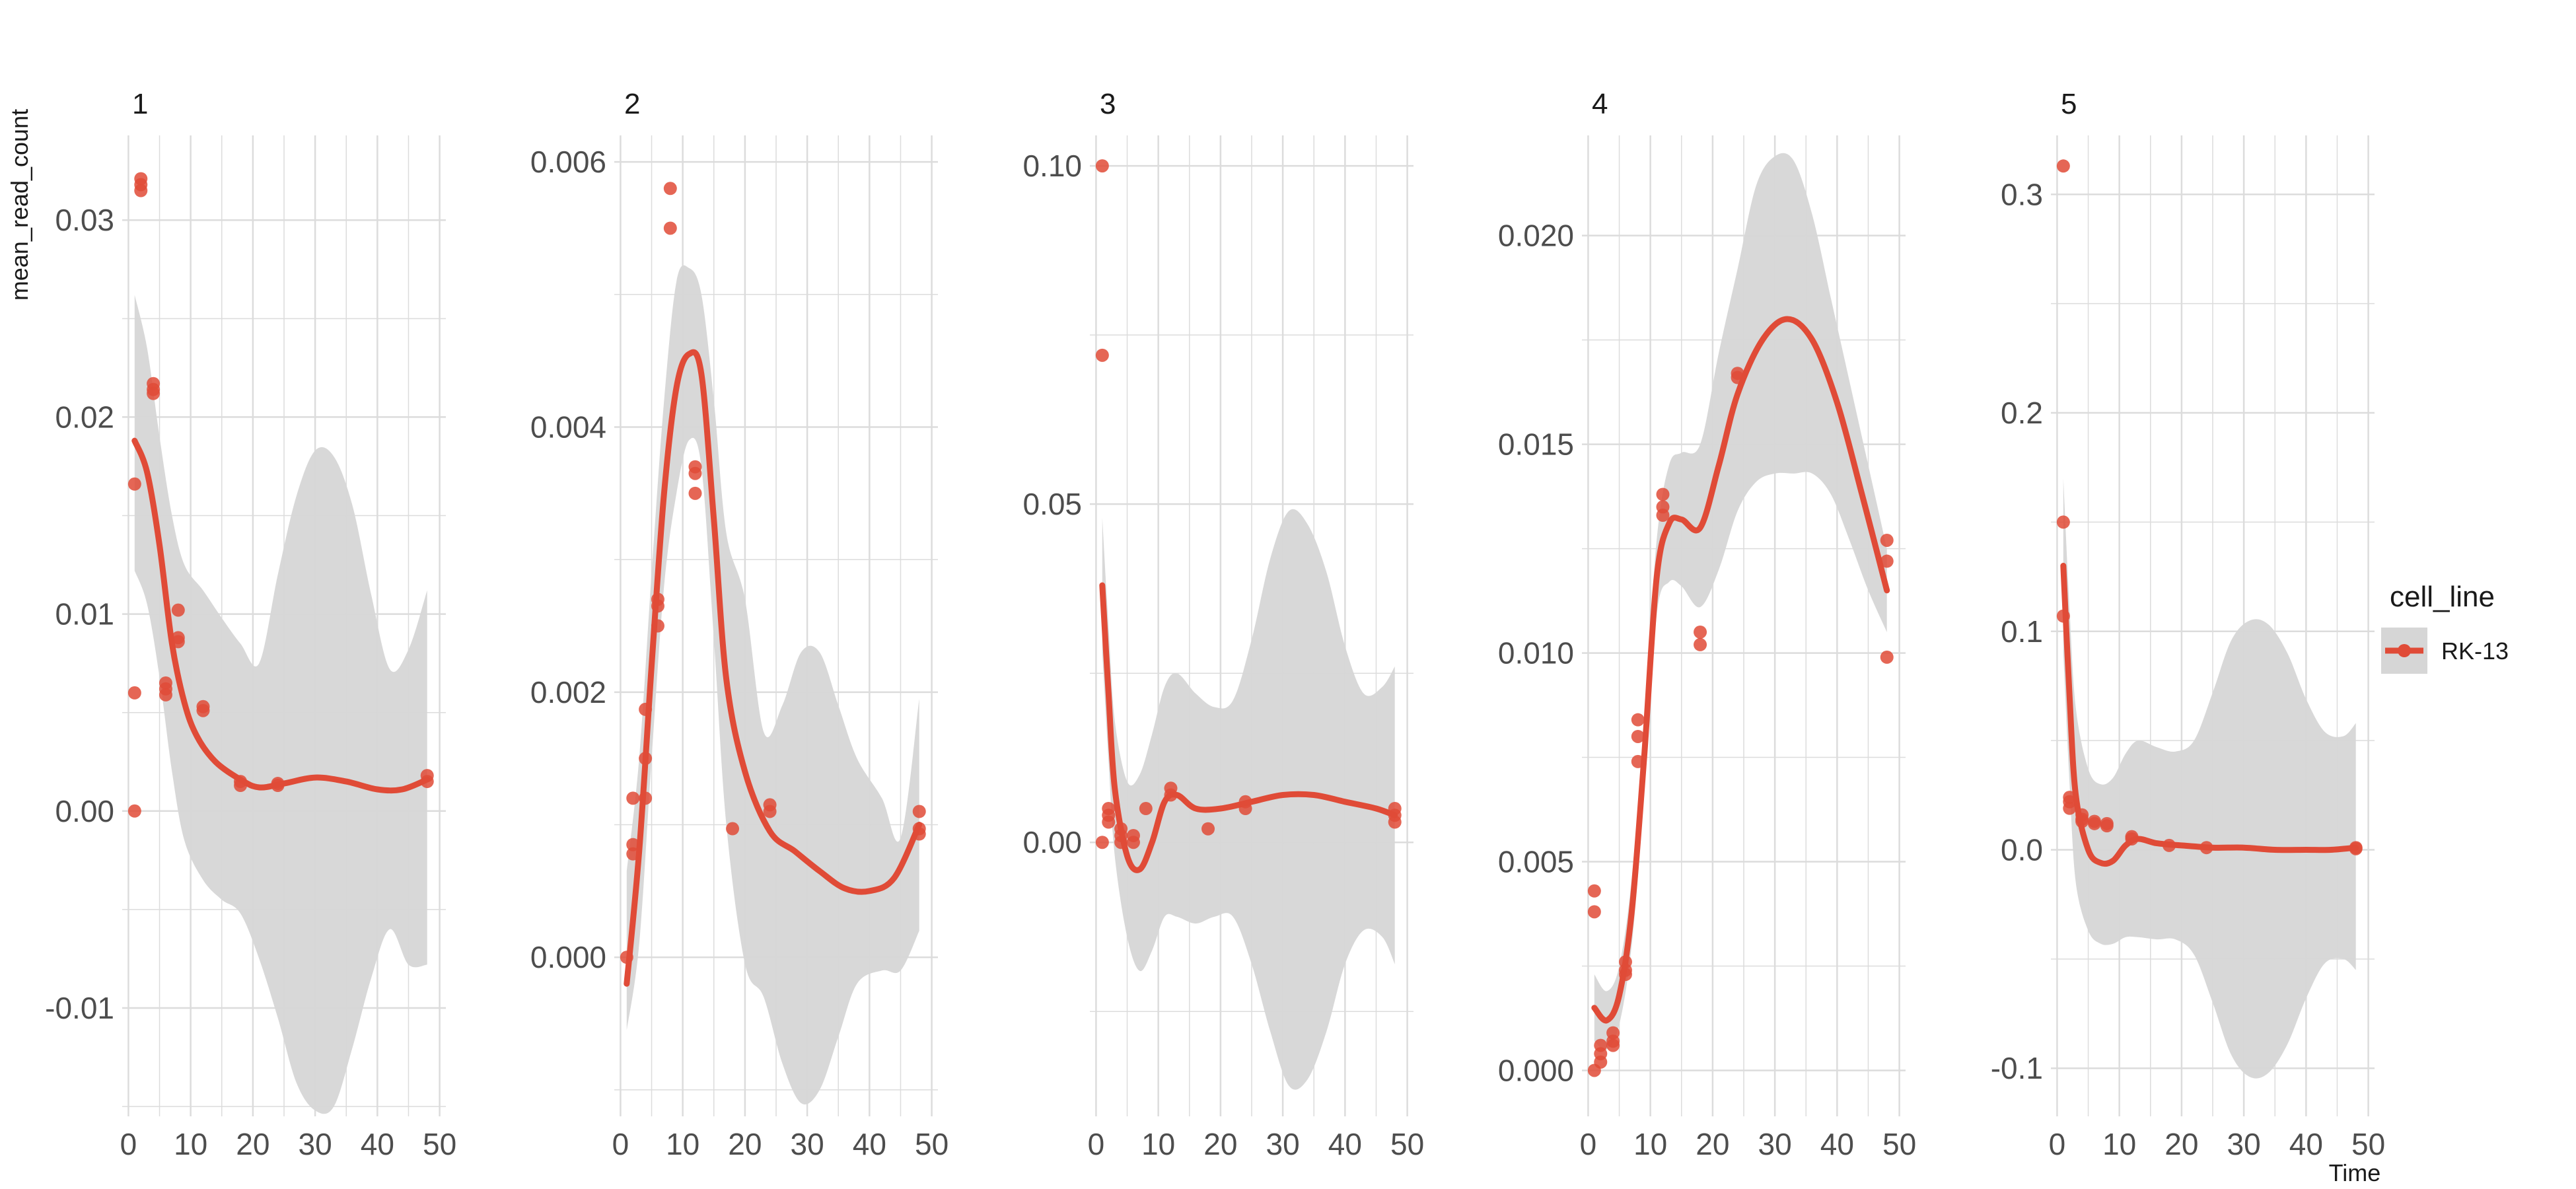 This screenshot has height=1189, width=2576. Describe the element at coordinates (1536, 862) in the screenshot. I see `y-tick-label: 0.005` at that location.